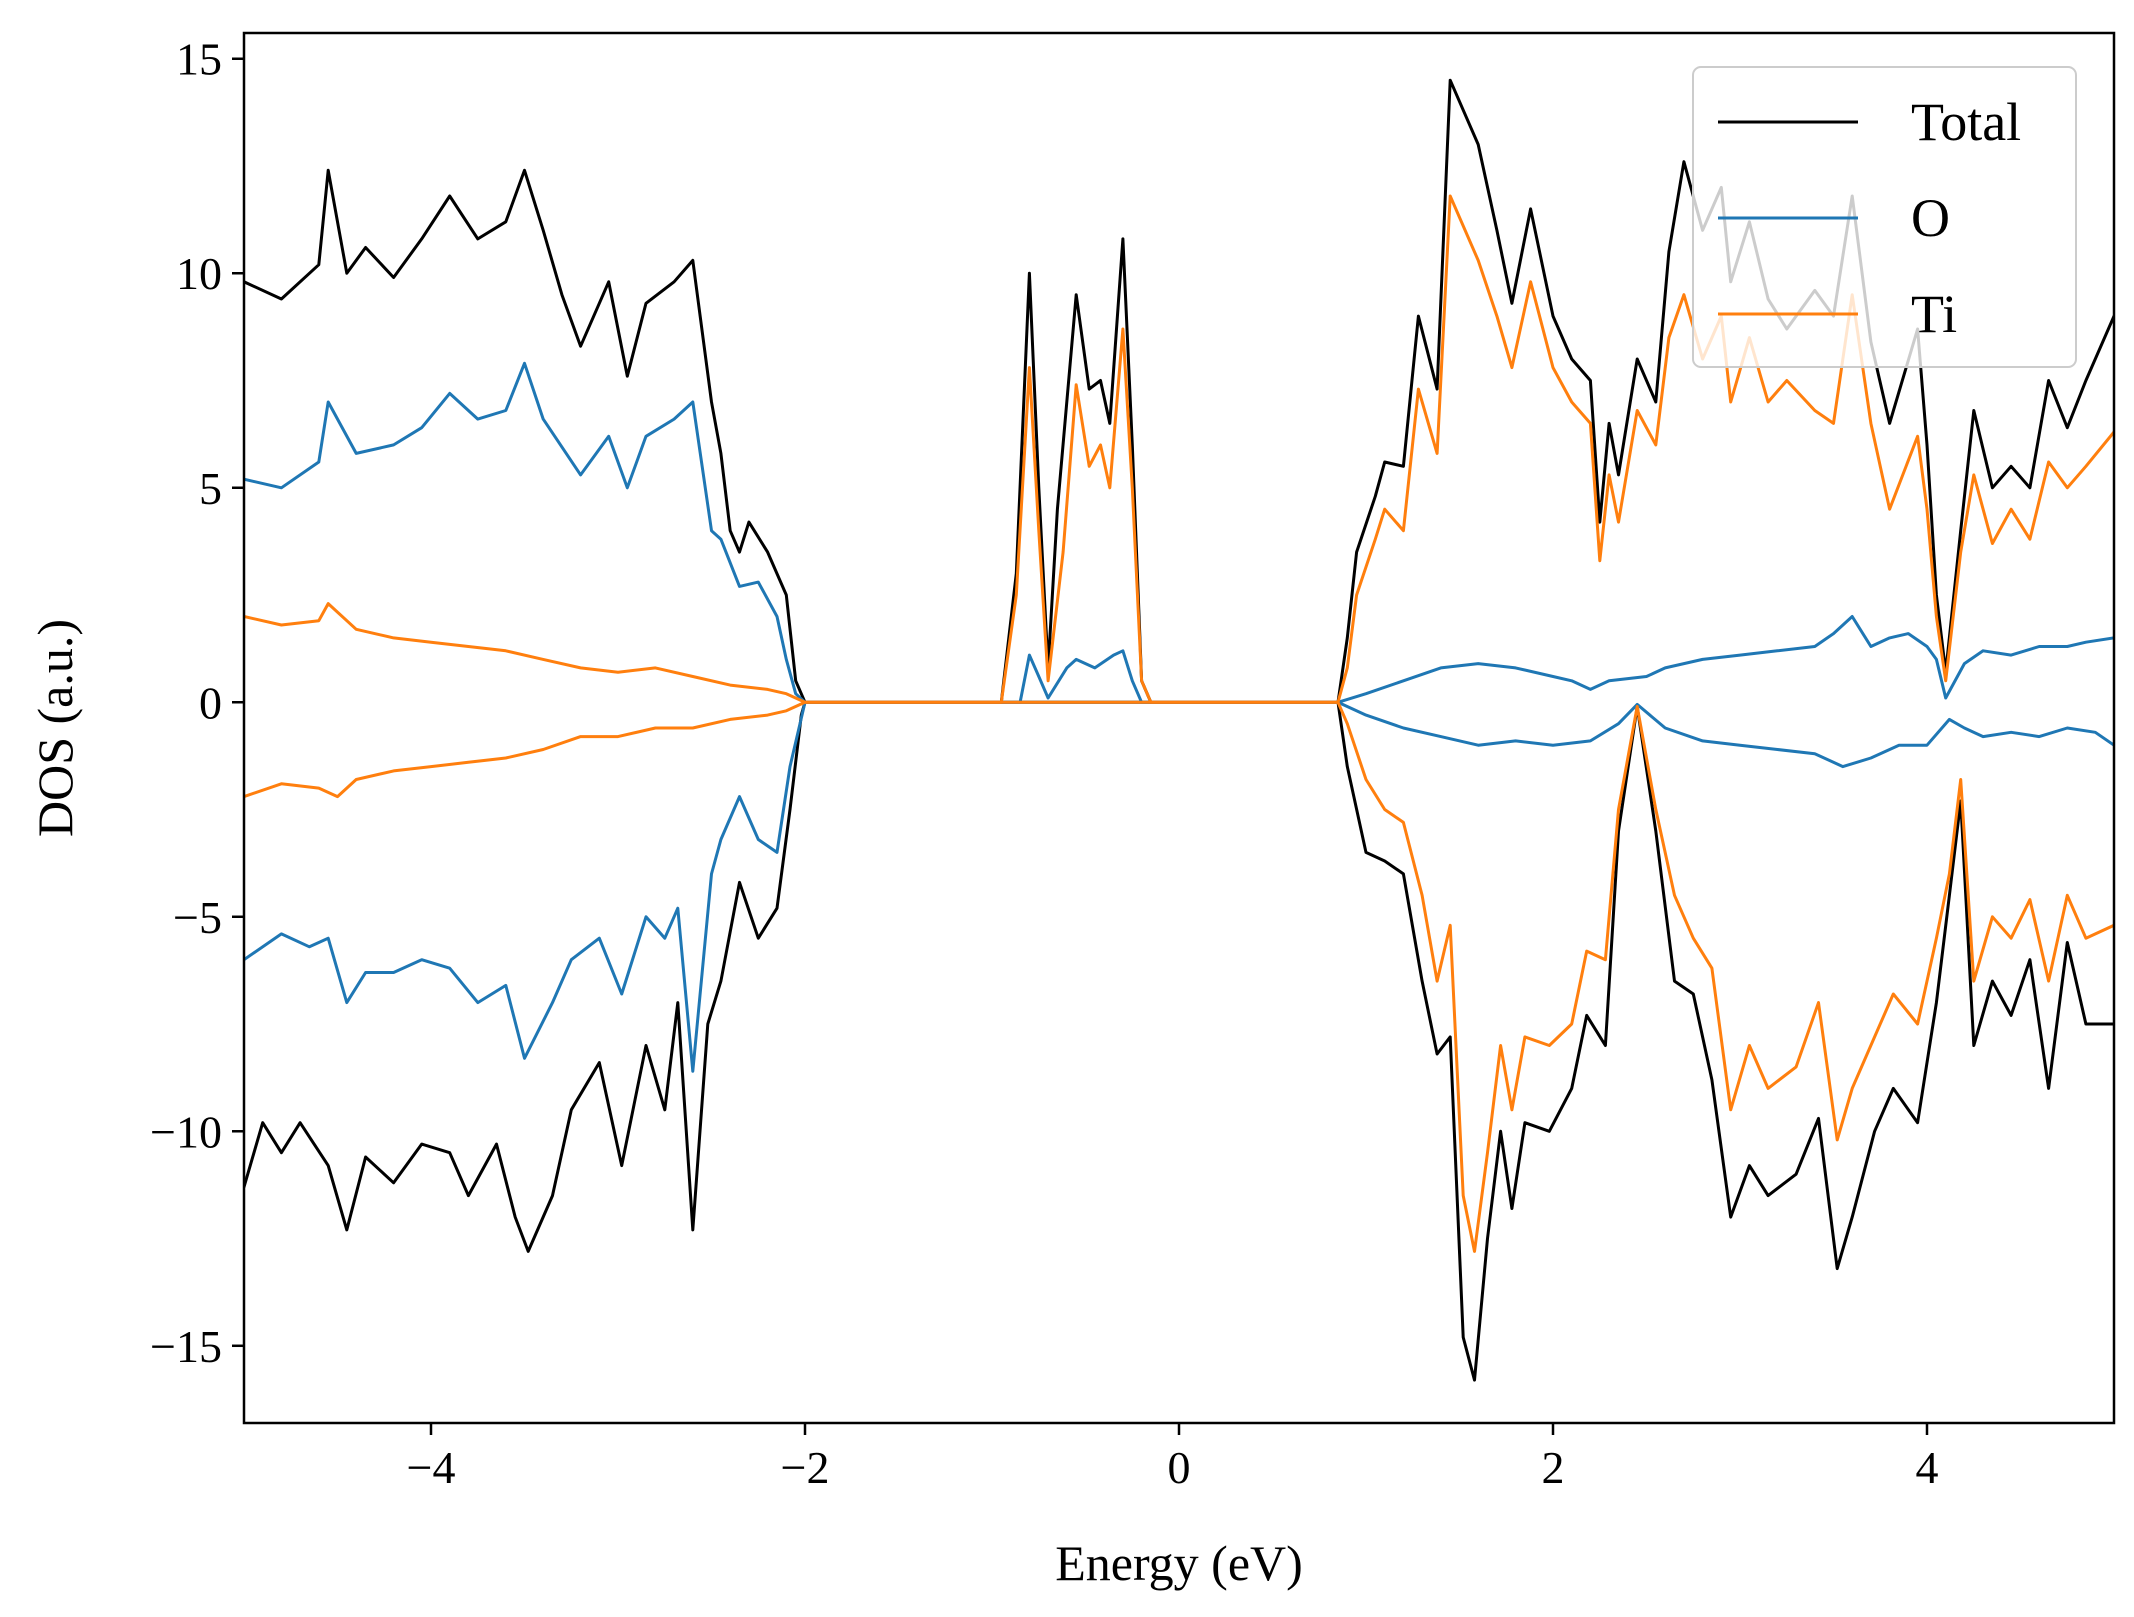 This screenshot has height=1617, width=2134. I want to click on y-tick-label: 10, so click(199, 273).